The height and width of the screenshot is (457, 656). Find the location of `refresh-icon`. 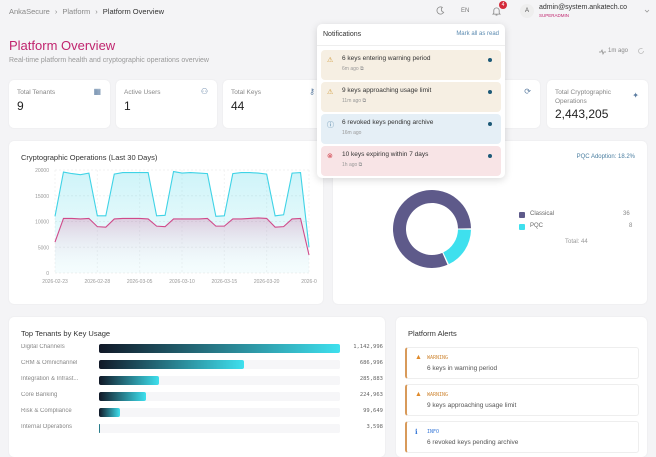

refresh-icon is located at coordinates (641, 51).